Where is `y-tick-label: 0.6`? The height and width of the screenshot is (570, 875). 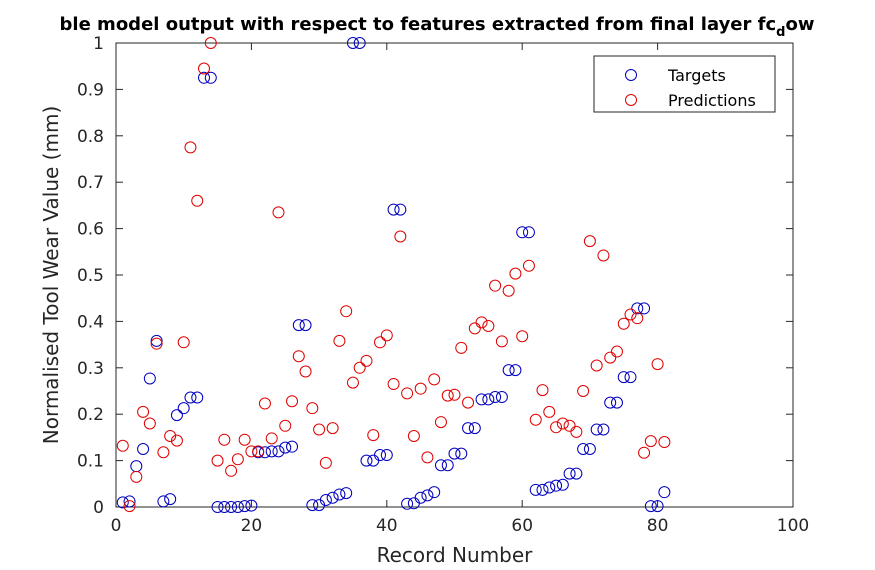 y-tick-label: 0.6 is located at coordinates (90, 230).